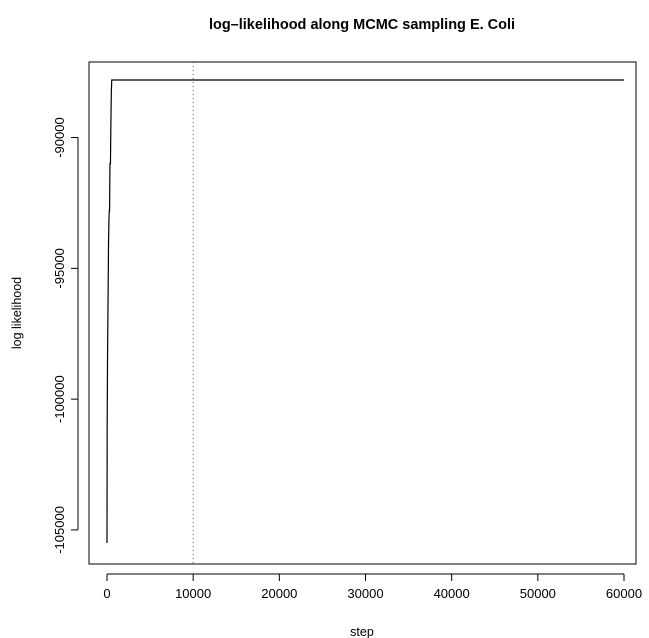 This screenshot has height=638, width=649. Describe the element at coordinates (65, 335) in the screenshot. I see `y-axis: -105000 -100000 -95000 -90000` at that location.